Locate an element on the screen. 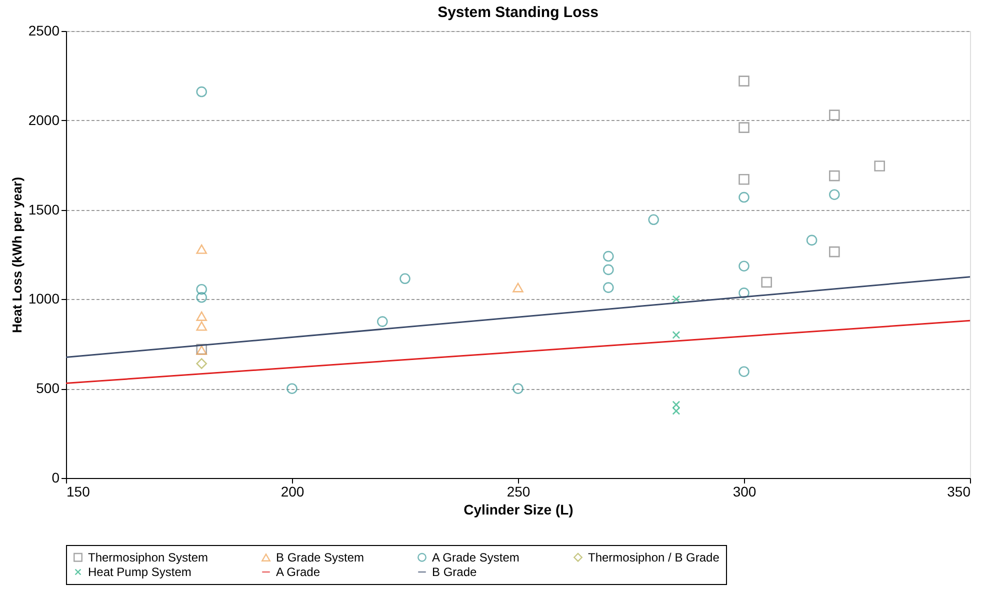 Image resolution: width=996 pixels, height=597 pixels. x-tick-label: 250 is located at coordinates (518, 492).